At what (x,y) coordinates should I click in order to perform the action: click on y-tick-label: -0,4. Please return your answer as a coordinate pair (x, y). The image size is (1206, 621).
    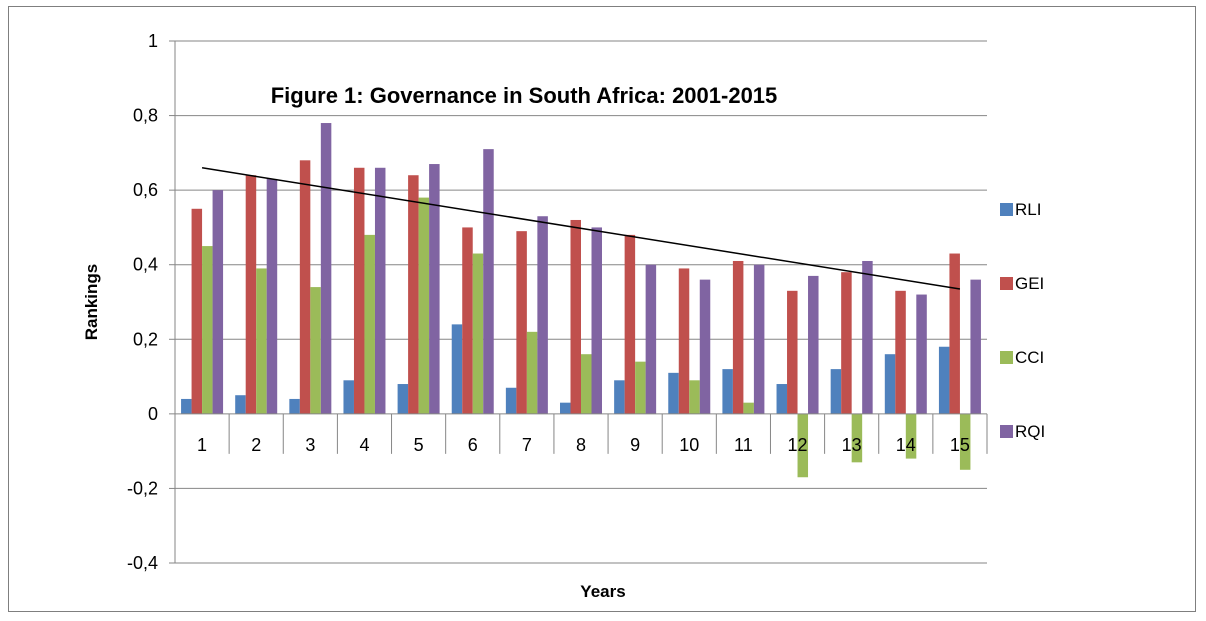
    Looking at the image, I should click on (142, 563).